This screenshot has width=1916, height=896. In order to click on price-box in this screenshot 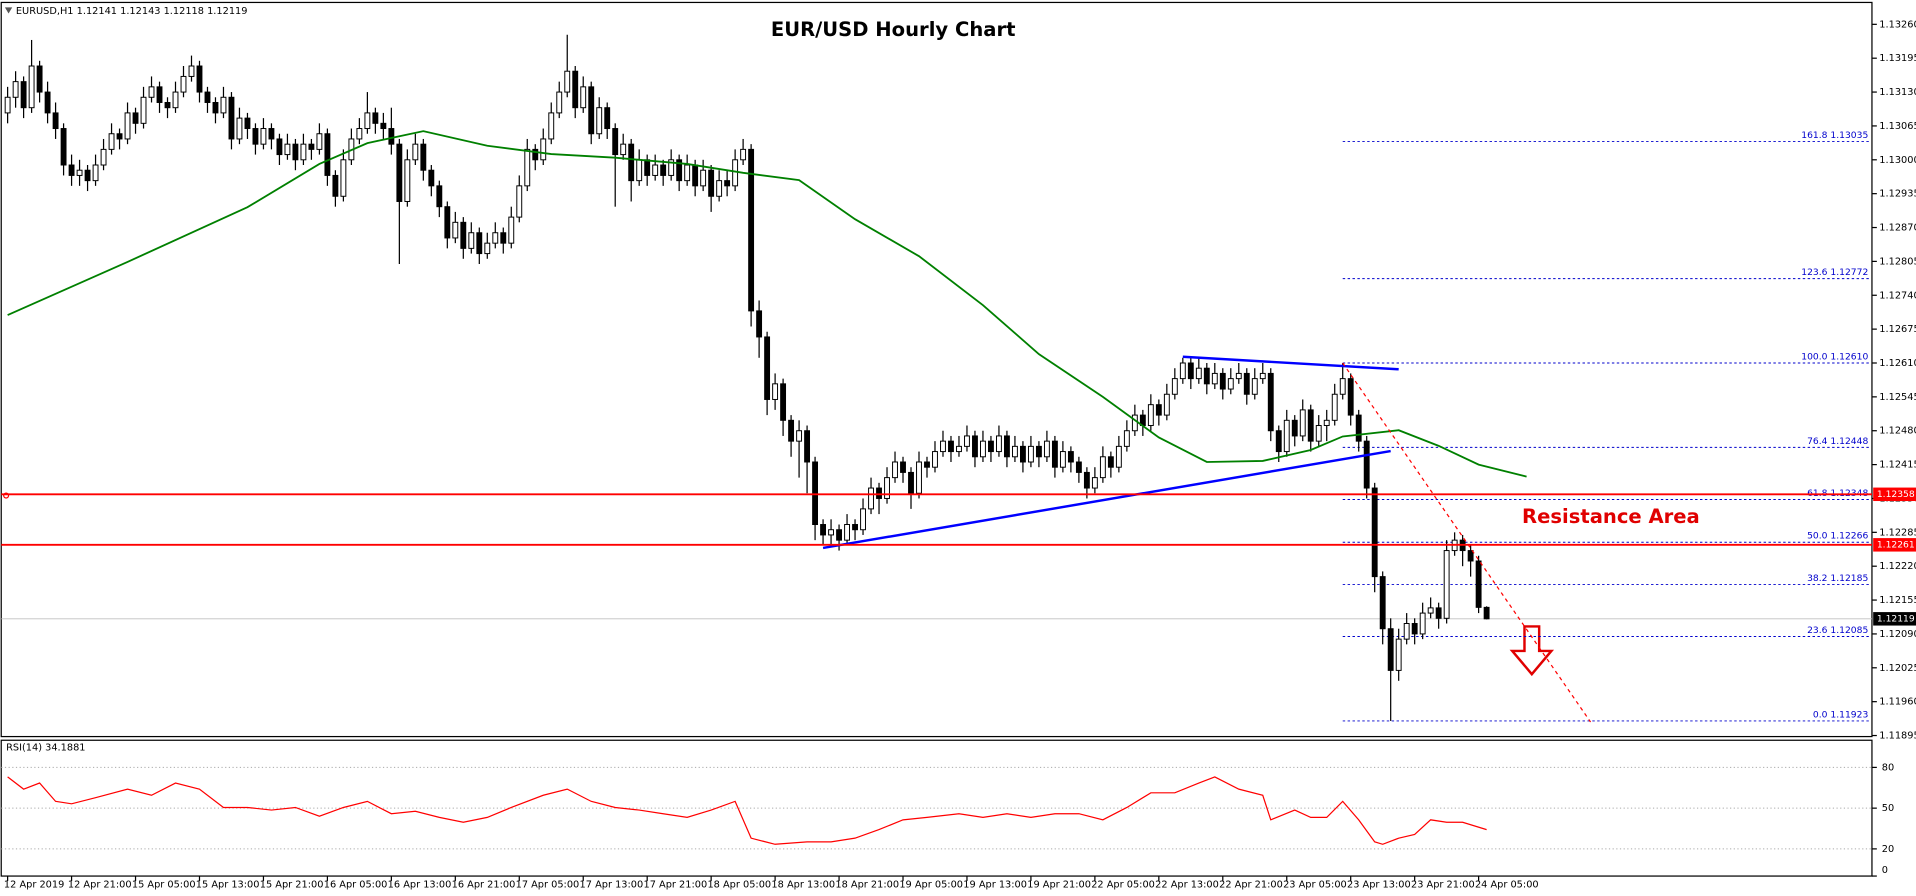, I will do `click(1894, 545)`.